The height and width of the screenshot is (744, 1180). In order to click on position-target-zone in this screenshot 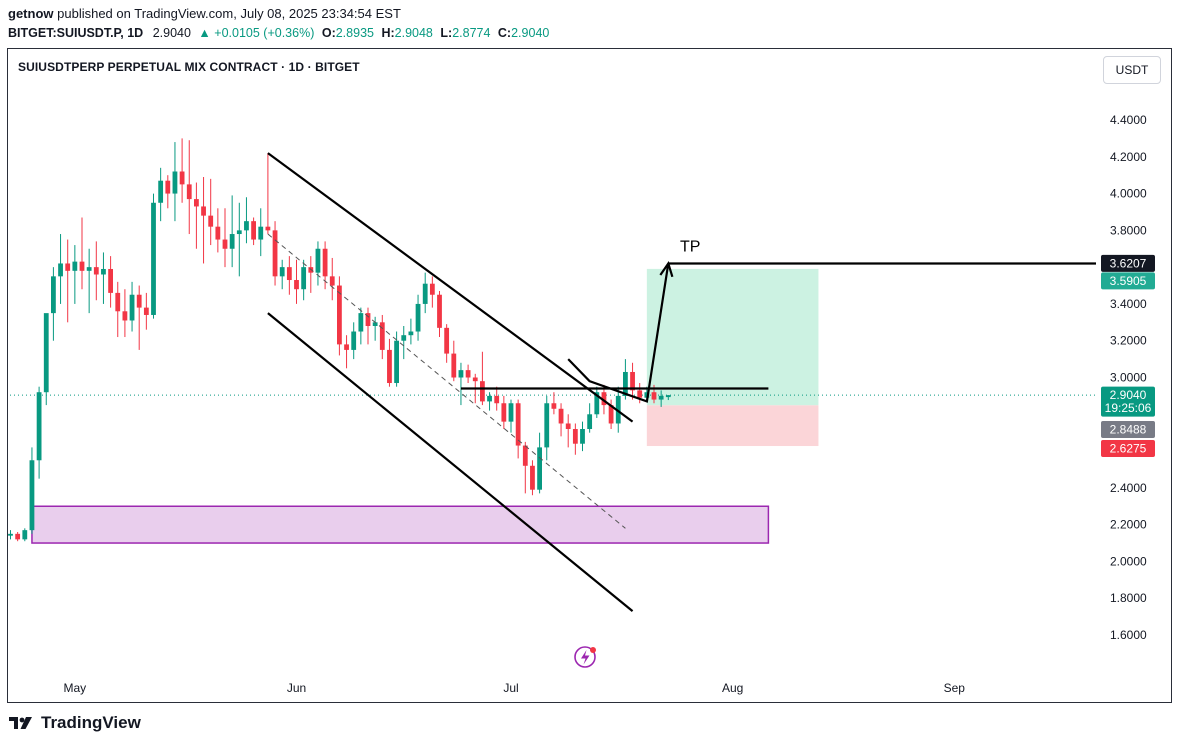, I will do `click(732, 337)`.